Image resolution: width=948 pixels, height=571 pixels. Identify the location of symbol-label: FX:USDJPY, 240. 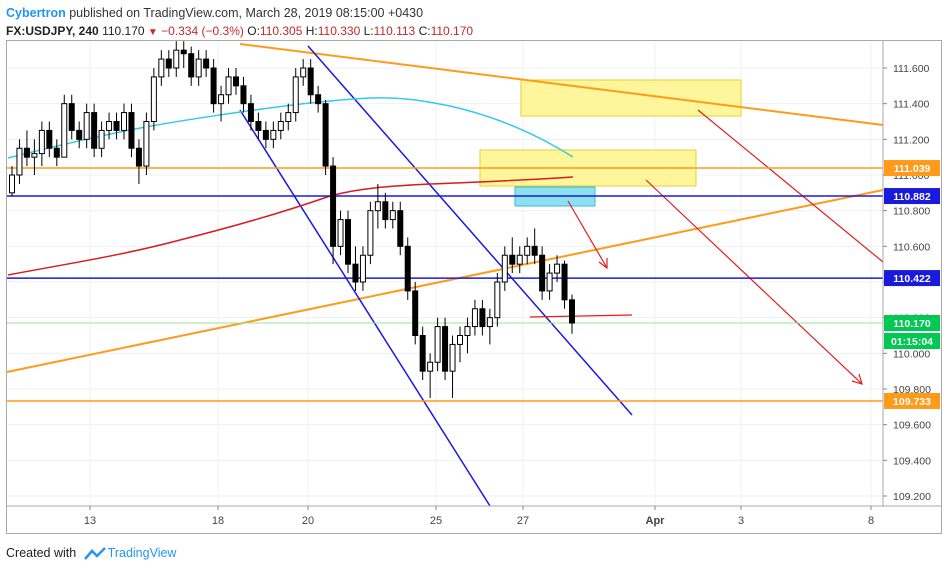
(52, 31).